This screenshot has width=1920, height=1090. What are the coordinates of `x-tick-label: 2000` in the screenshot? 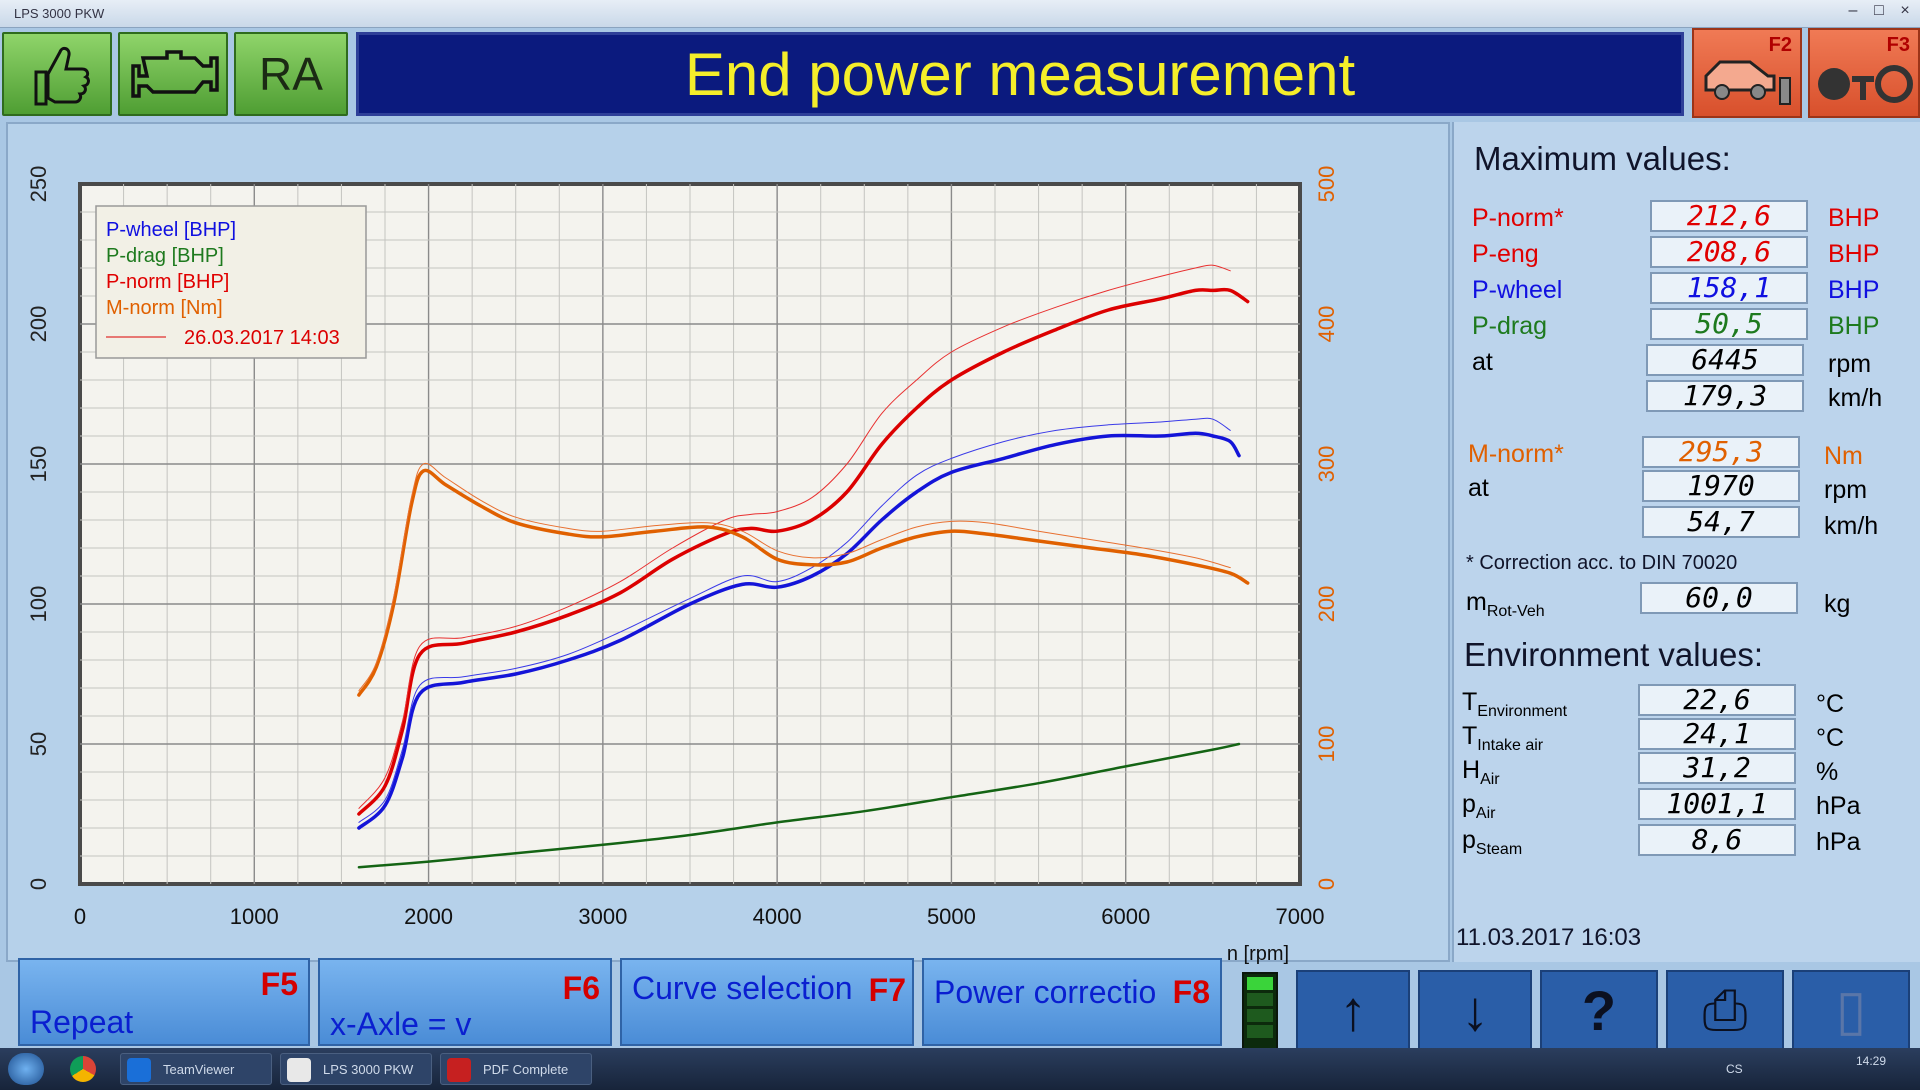 It's located at (428, 916).